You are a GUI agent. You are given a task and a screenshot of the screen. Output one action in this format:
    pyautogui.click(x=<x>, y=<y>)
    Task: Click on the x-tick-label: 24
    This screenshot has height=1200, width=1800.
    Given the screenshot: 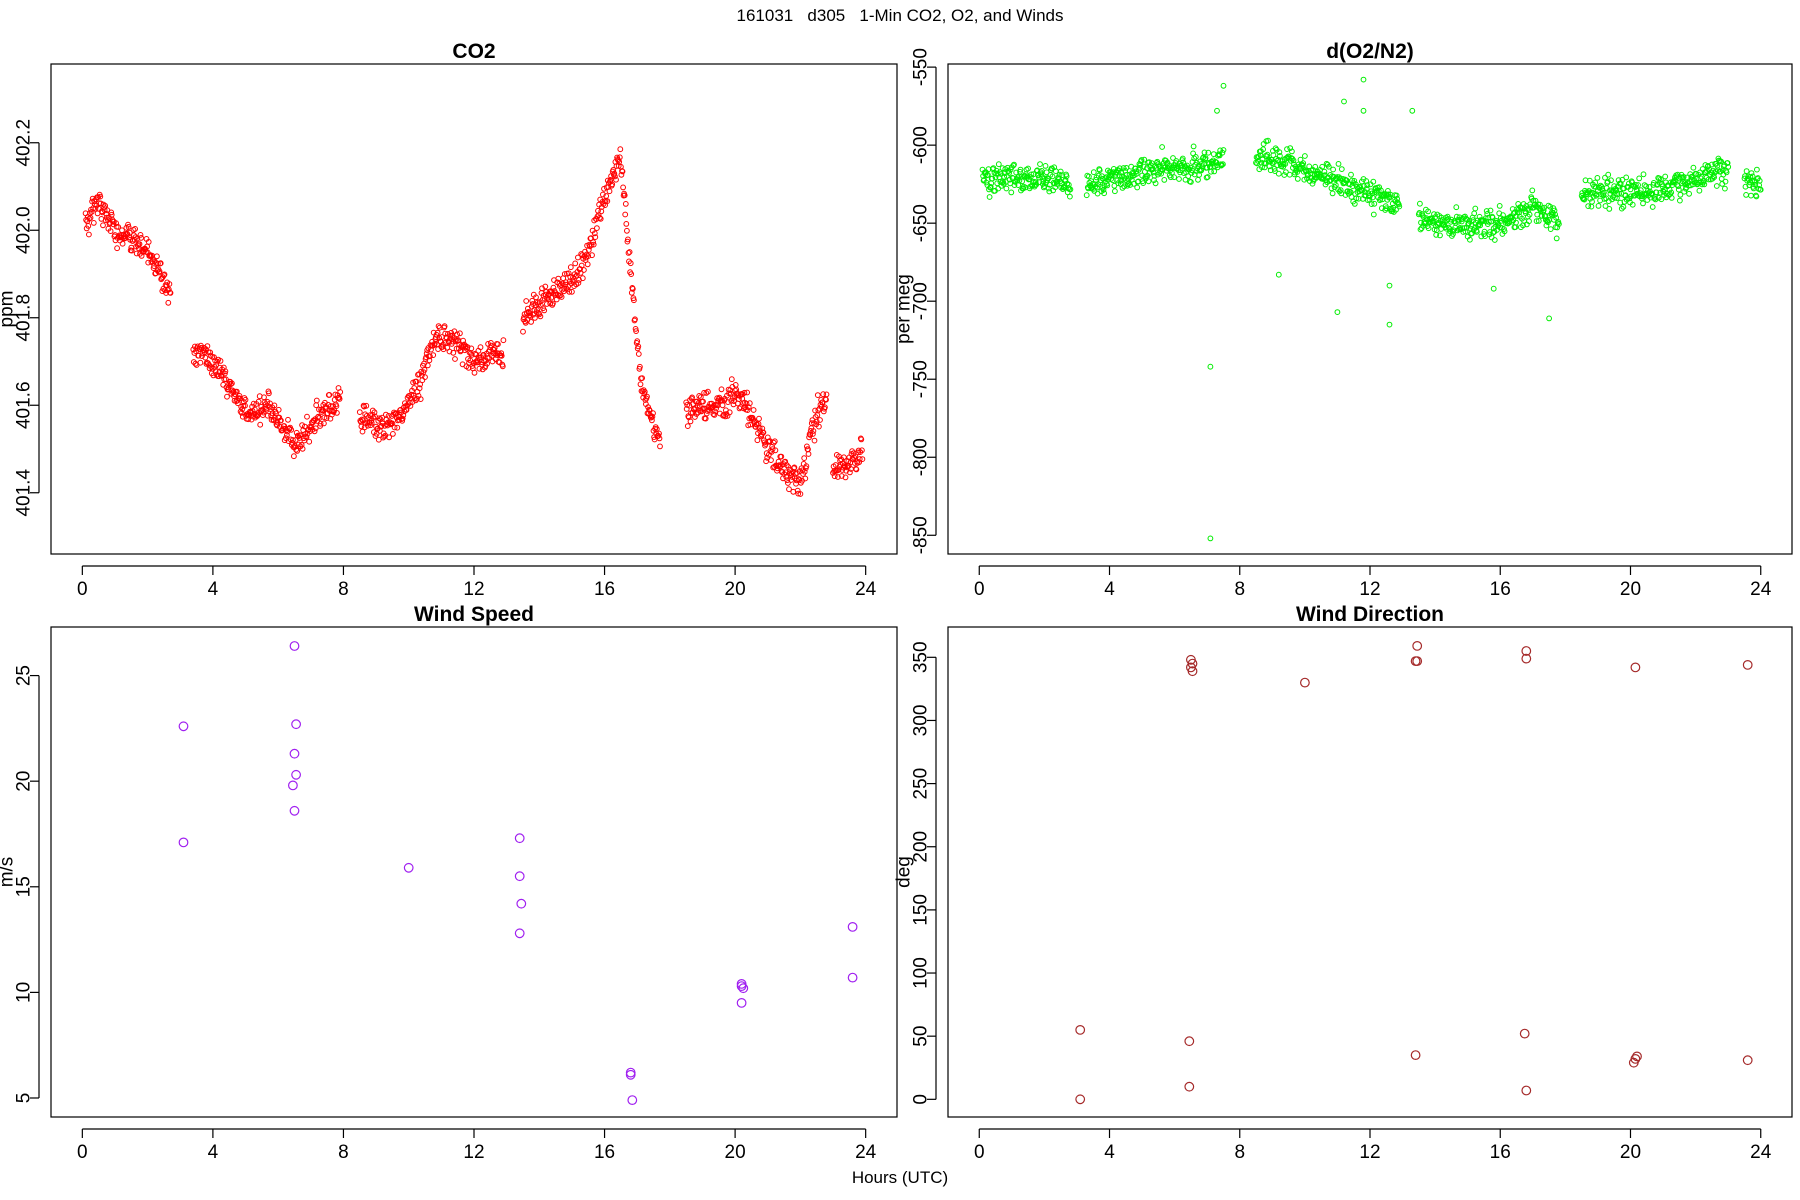 What is the action you would take?
    pyautogui.click(x=866, y=1152)
    